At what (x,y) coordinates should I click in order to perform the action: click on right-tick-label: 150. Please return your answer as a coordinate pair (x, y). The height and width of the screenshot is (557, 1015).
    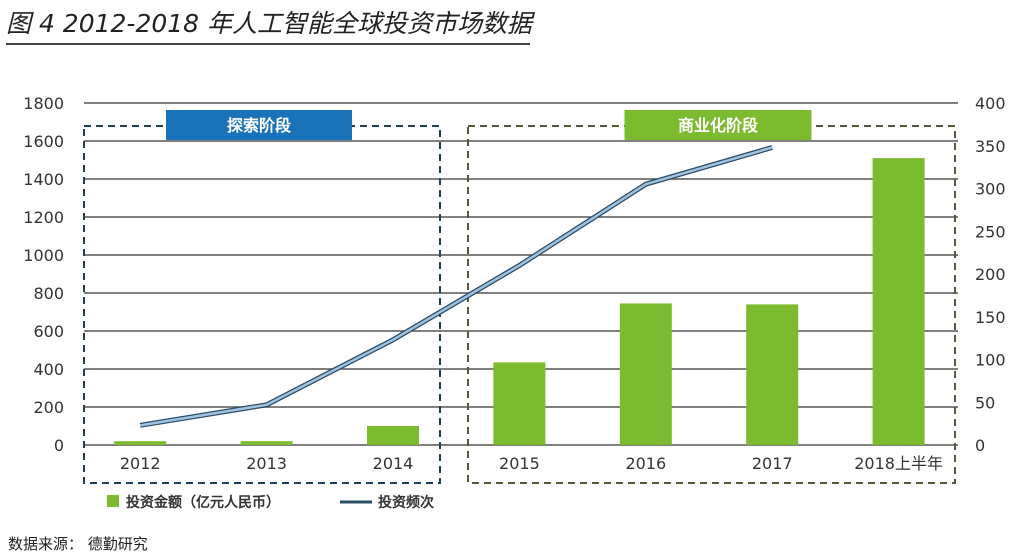
    Looking at the image, I should click on (990, 317).